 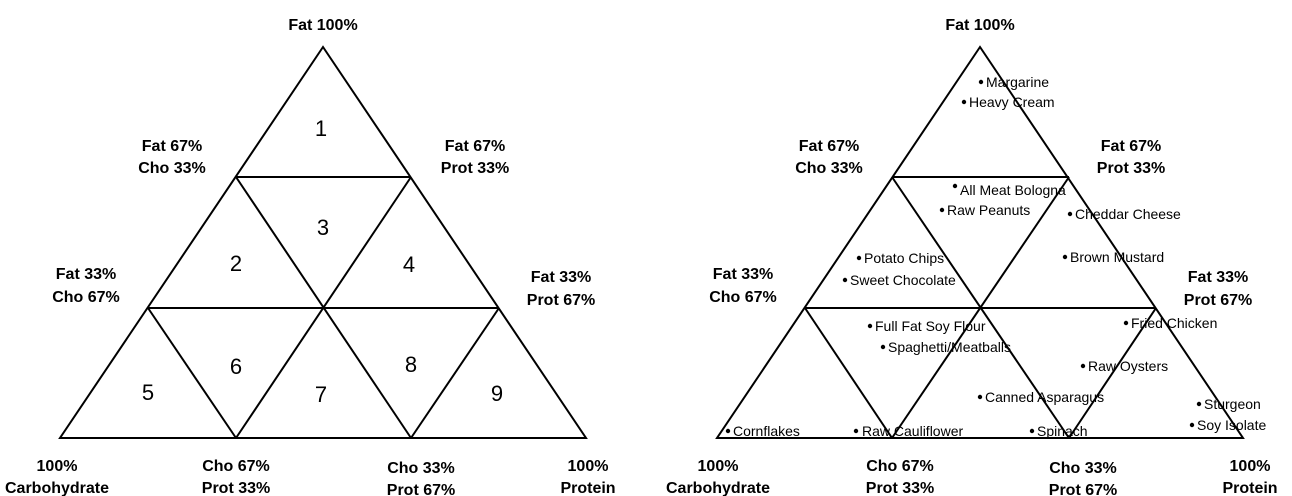 I want to click on left-label-cho67: Cho 67%, so click(x=86, y=297).